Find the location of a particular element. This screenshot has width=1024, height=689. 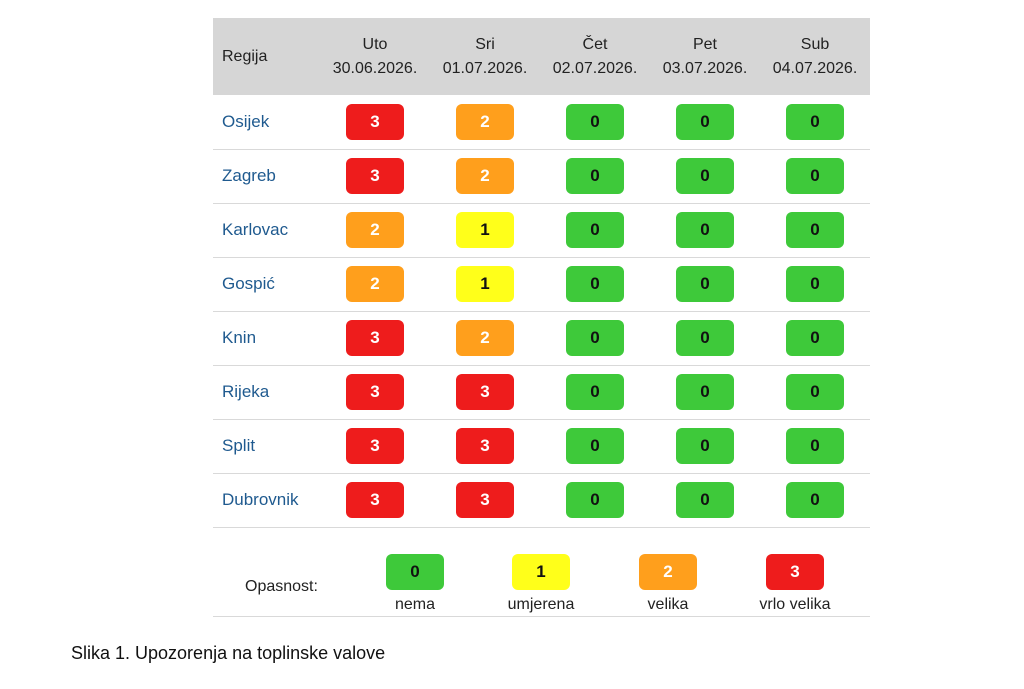

table-row: Karlovac 2 1 0 0 0 is located at coordinates (541, 230).